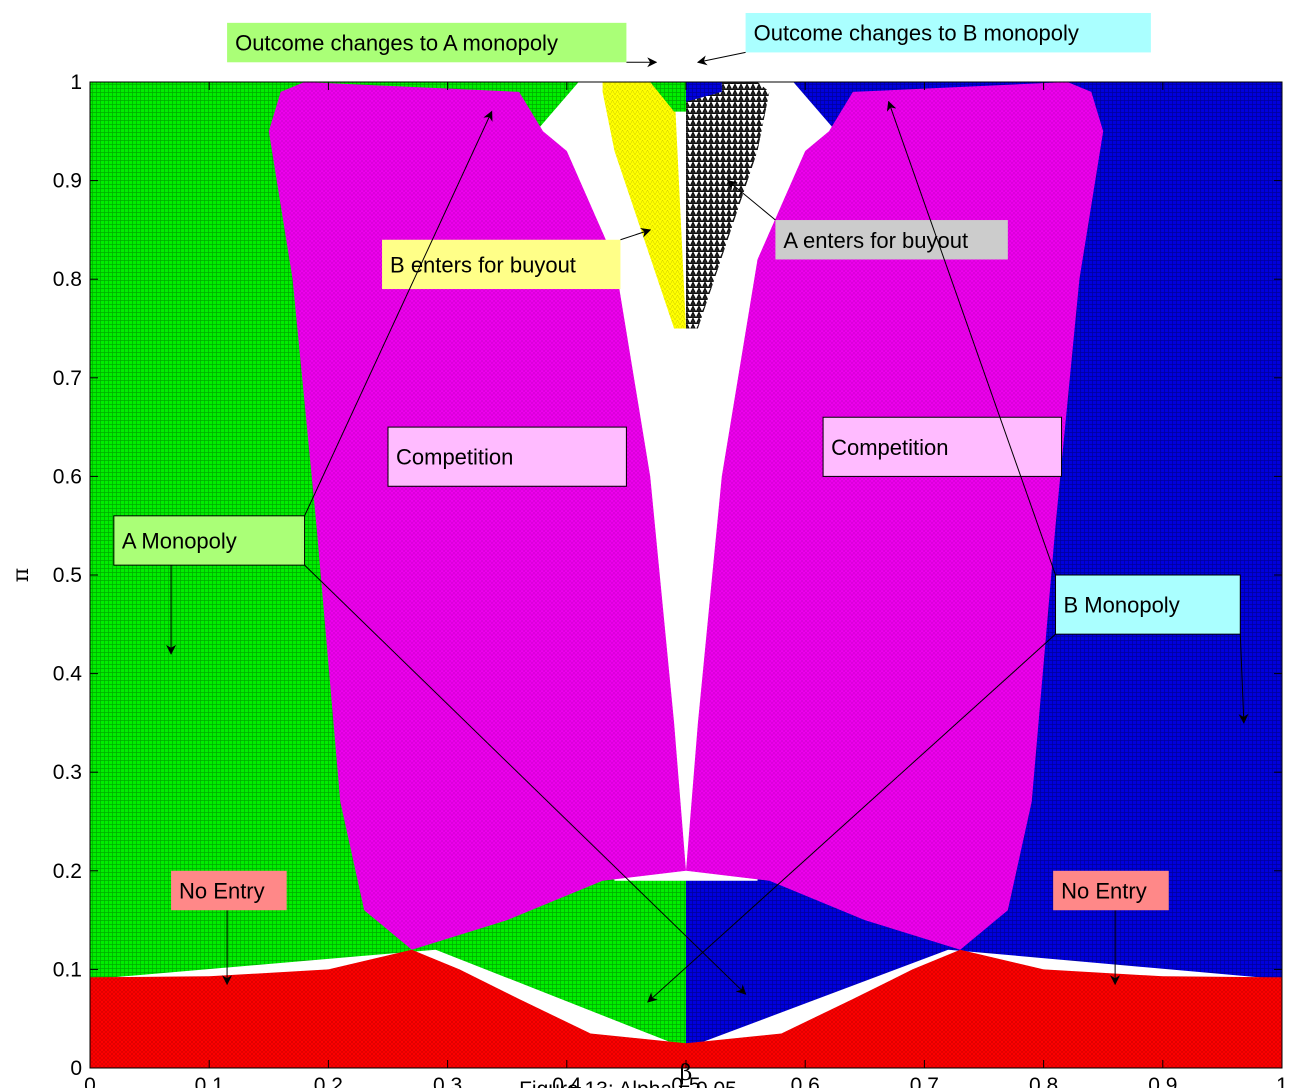 The image size is (1306, 1088). What do you see at coordinates (686, 1073) in the screenshot?
I see `x-axis-label: β` at bounding box center [686, 1073].